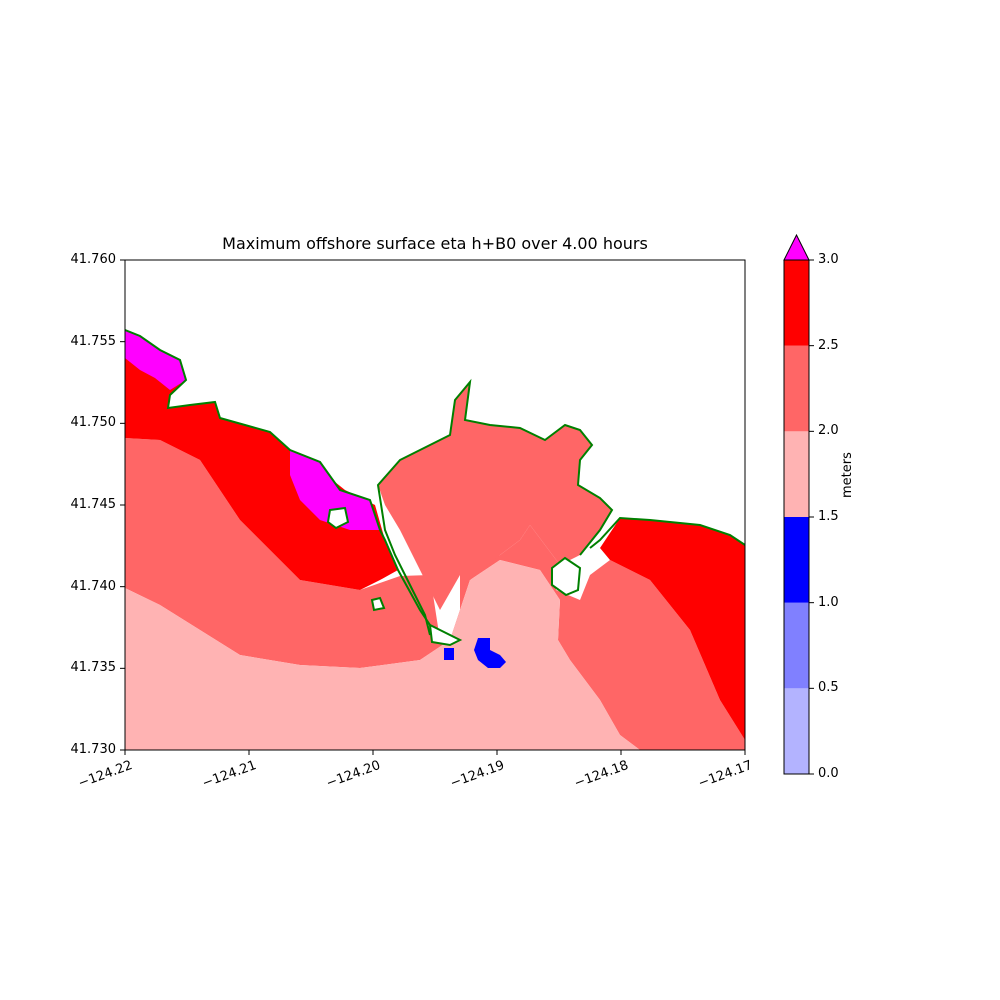  I want to click on band-over-3.0-mid-fill, so click(335, 490).